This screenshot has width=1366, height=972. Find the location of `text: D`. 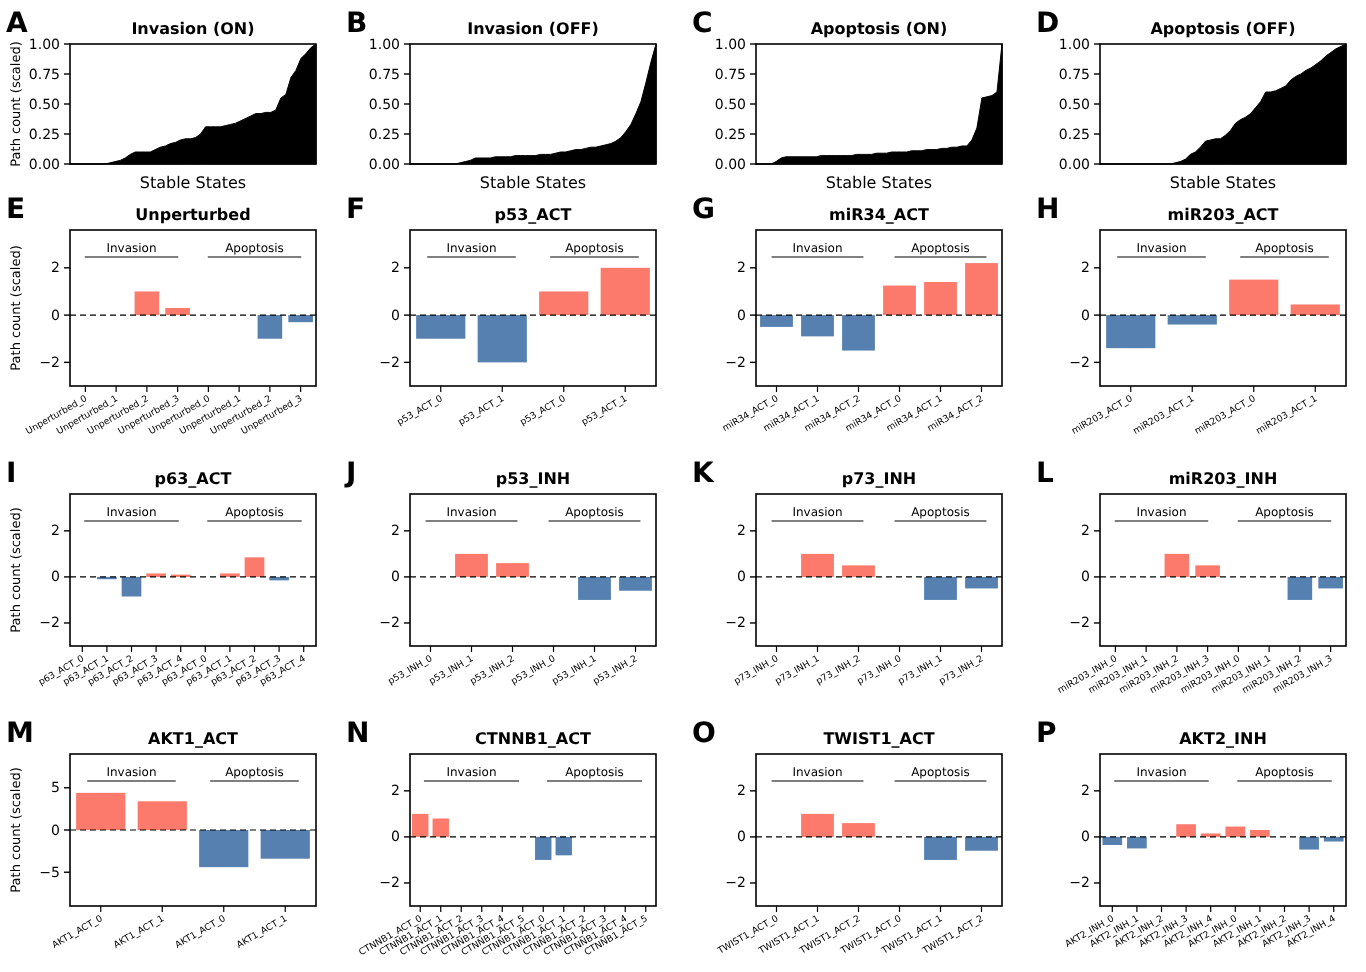

text: D is located at coordinates (1048, 24).